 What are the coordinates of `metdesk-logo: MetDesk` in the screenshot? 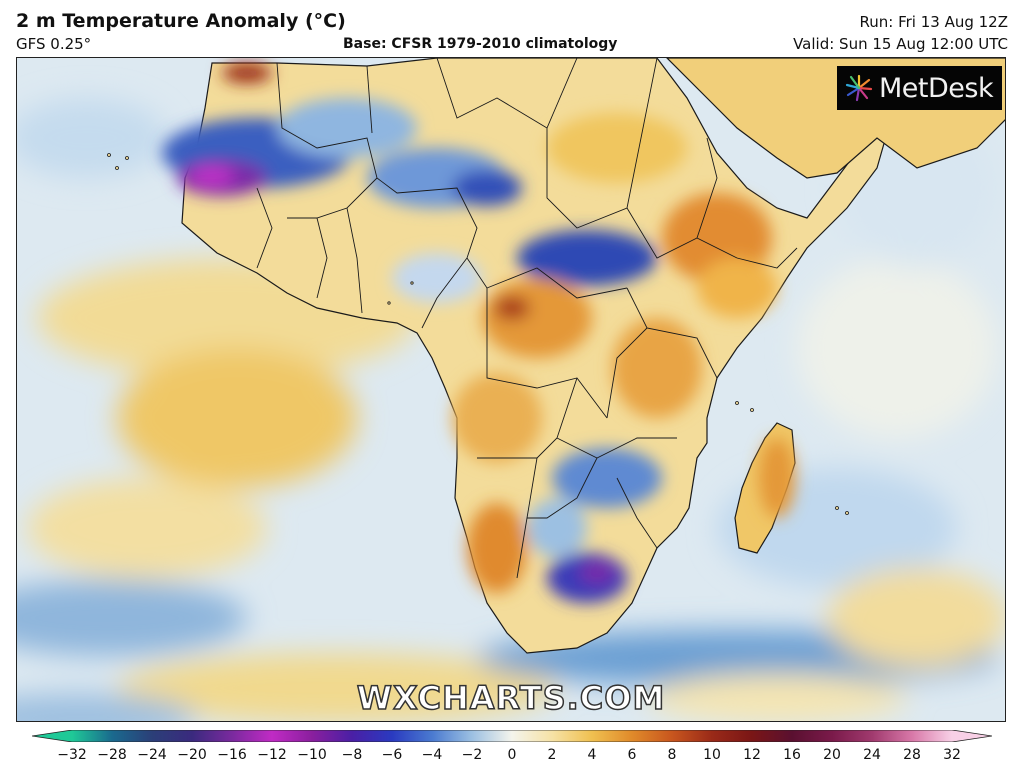 It's located at (919, 88).